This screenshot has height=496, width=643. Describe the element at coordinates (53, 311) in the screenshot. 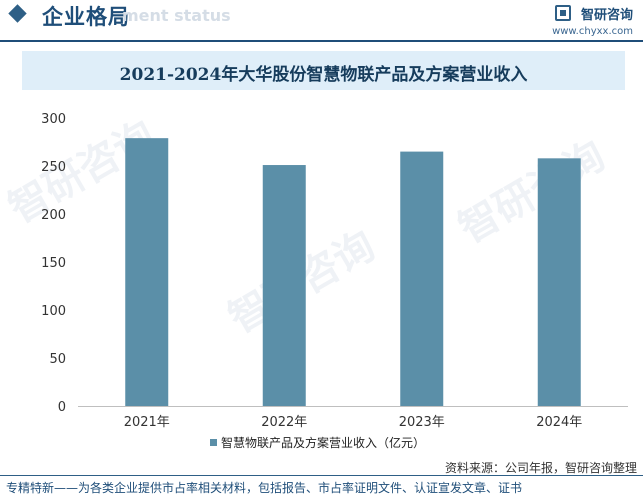

I see `y-tick-label: 100` at that location.